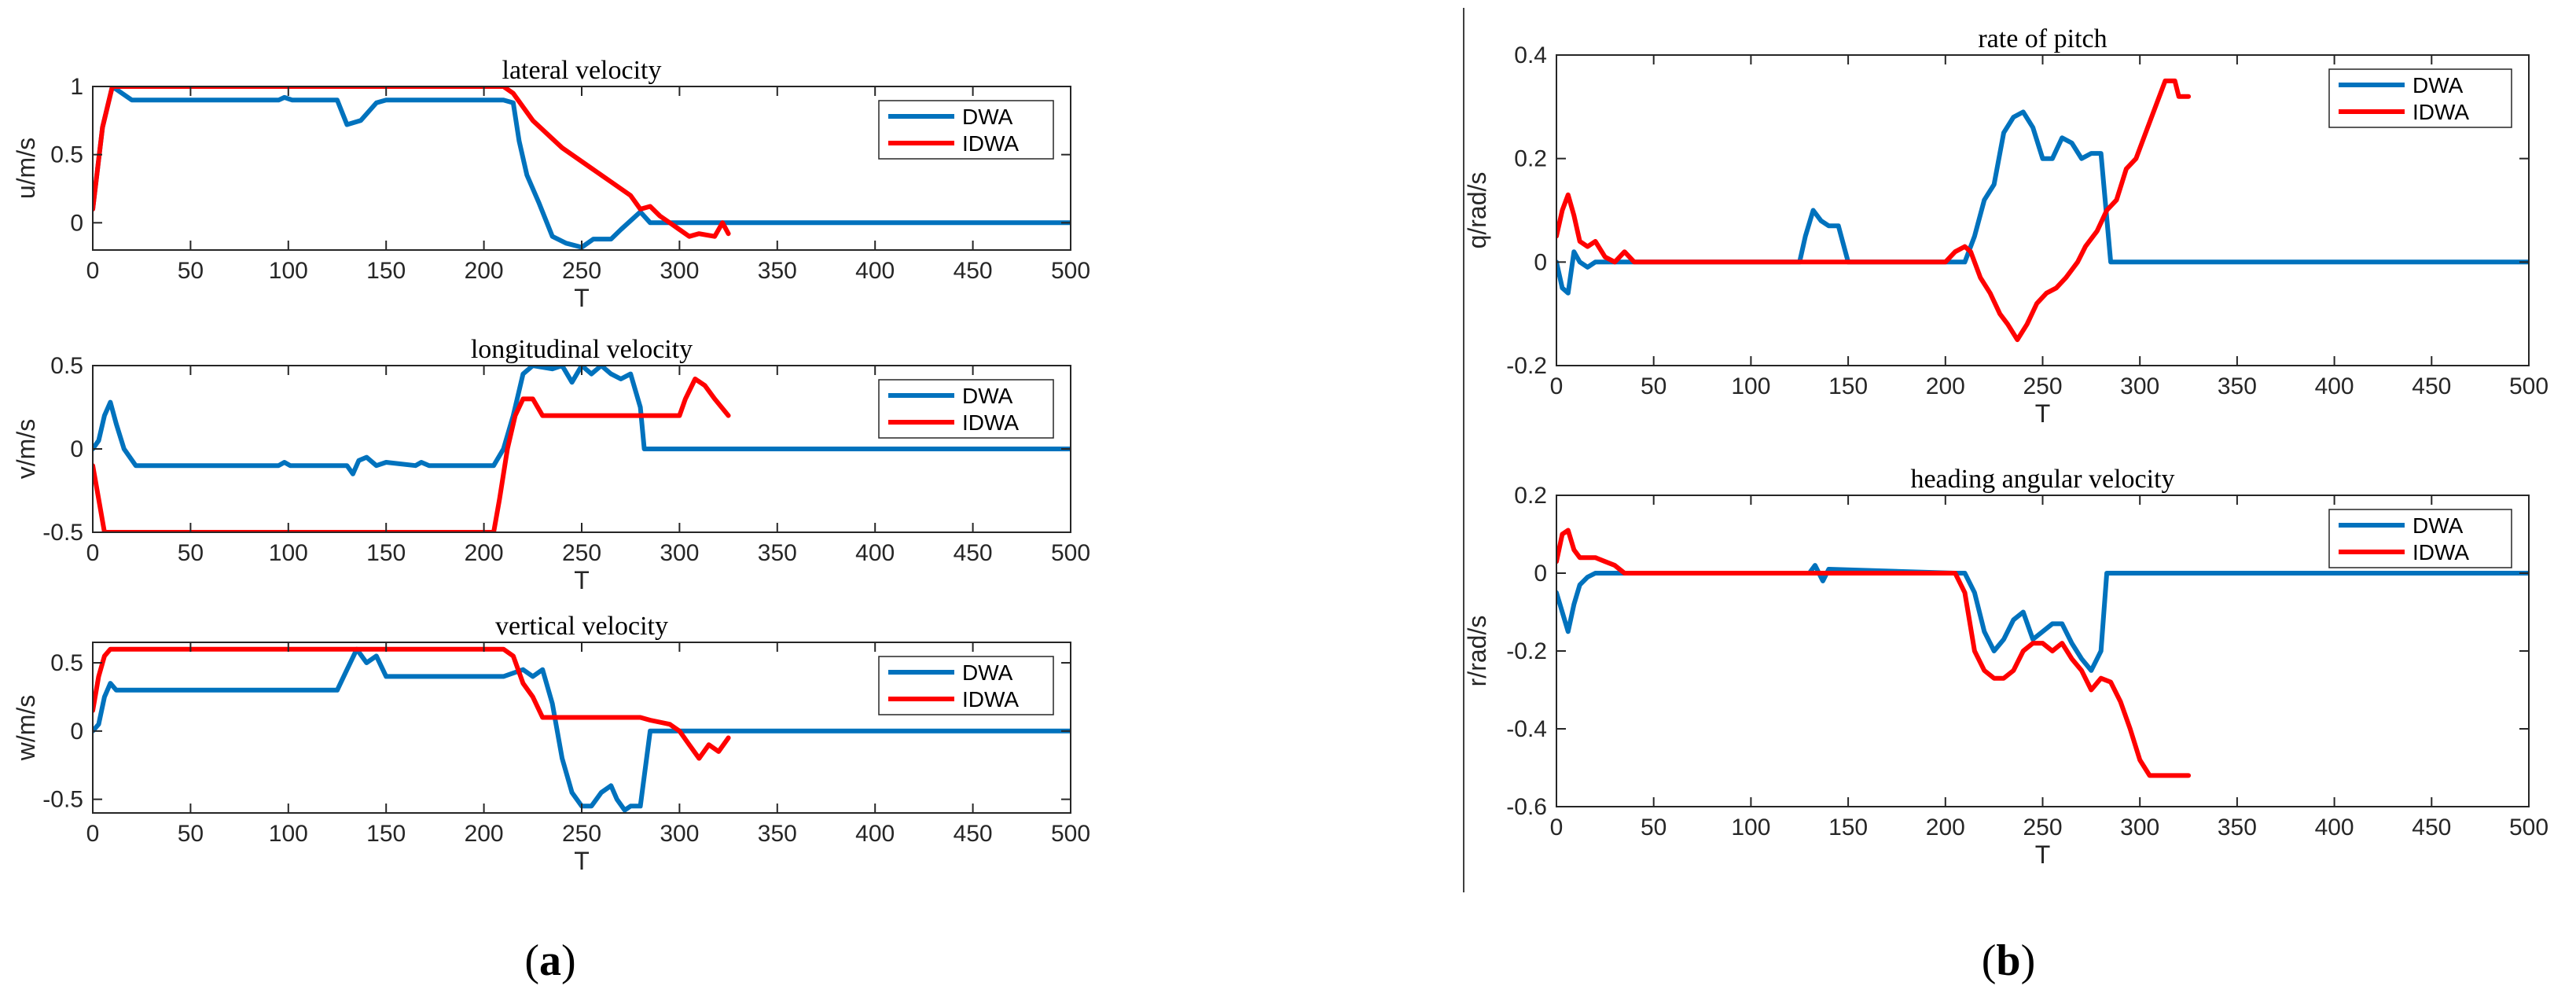 This screenshot has width=2576, height=1004. I want to click on y-axis-label: w/m/s, so click(26, 728).